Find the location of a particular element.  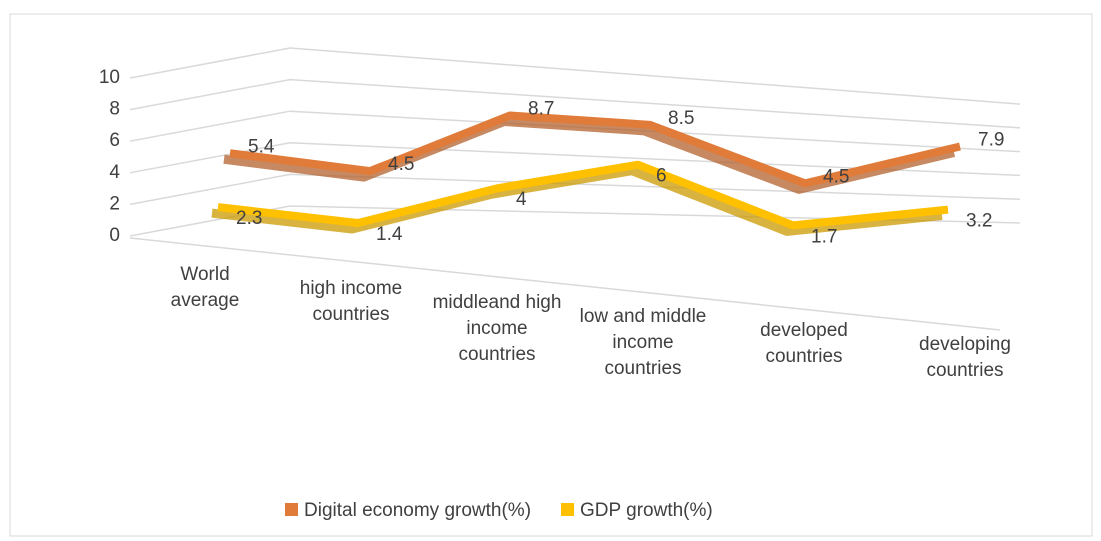

data-label: 2.3 is located at coordinates (249, 218).